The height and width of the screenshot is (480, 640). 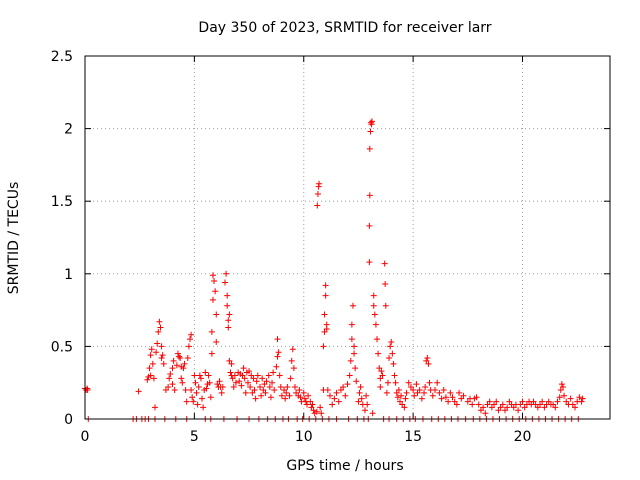 What do you see at coordinates (68, 420) in the screenshot?
I see `y-tick-label: 0` at bounding box center [68, 420].